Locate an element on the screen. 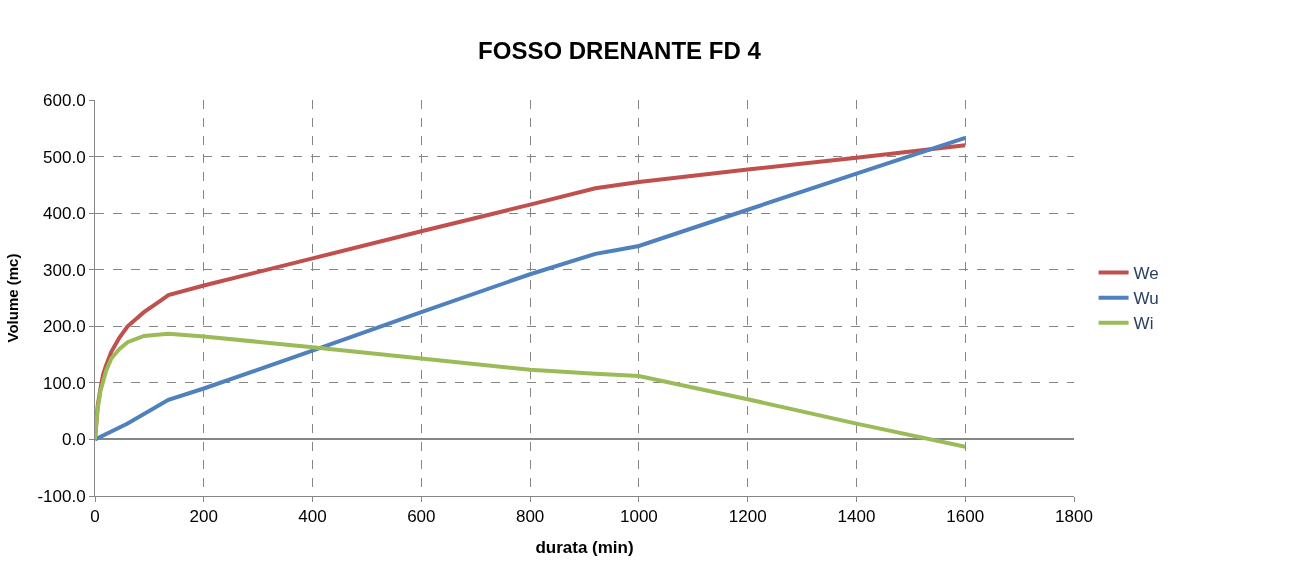 This screenshot has width=1304, height=565. y-axis-title: Volume (mc) is located at coordinates (12, 298).